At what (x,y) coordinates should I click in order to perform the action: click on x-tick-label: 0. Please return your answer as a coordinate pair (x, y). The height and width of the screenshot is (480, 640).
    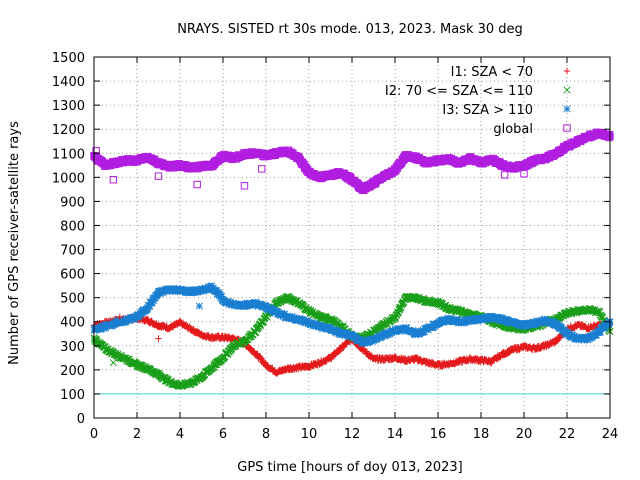
    Looking at the image, I should click on (94, 434).